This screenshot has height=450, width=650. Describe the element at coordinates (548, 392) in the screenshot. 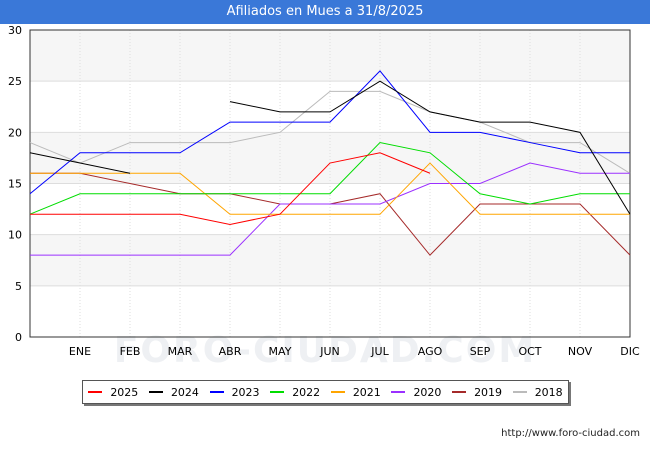

I see `legend-label: 2018` at that location.